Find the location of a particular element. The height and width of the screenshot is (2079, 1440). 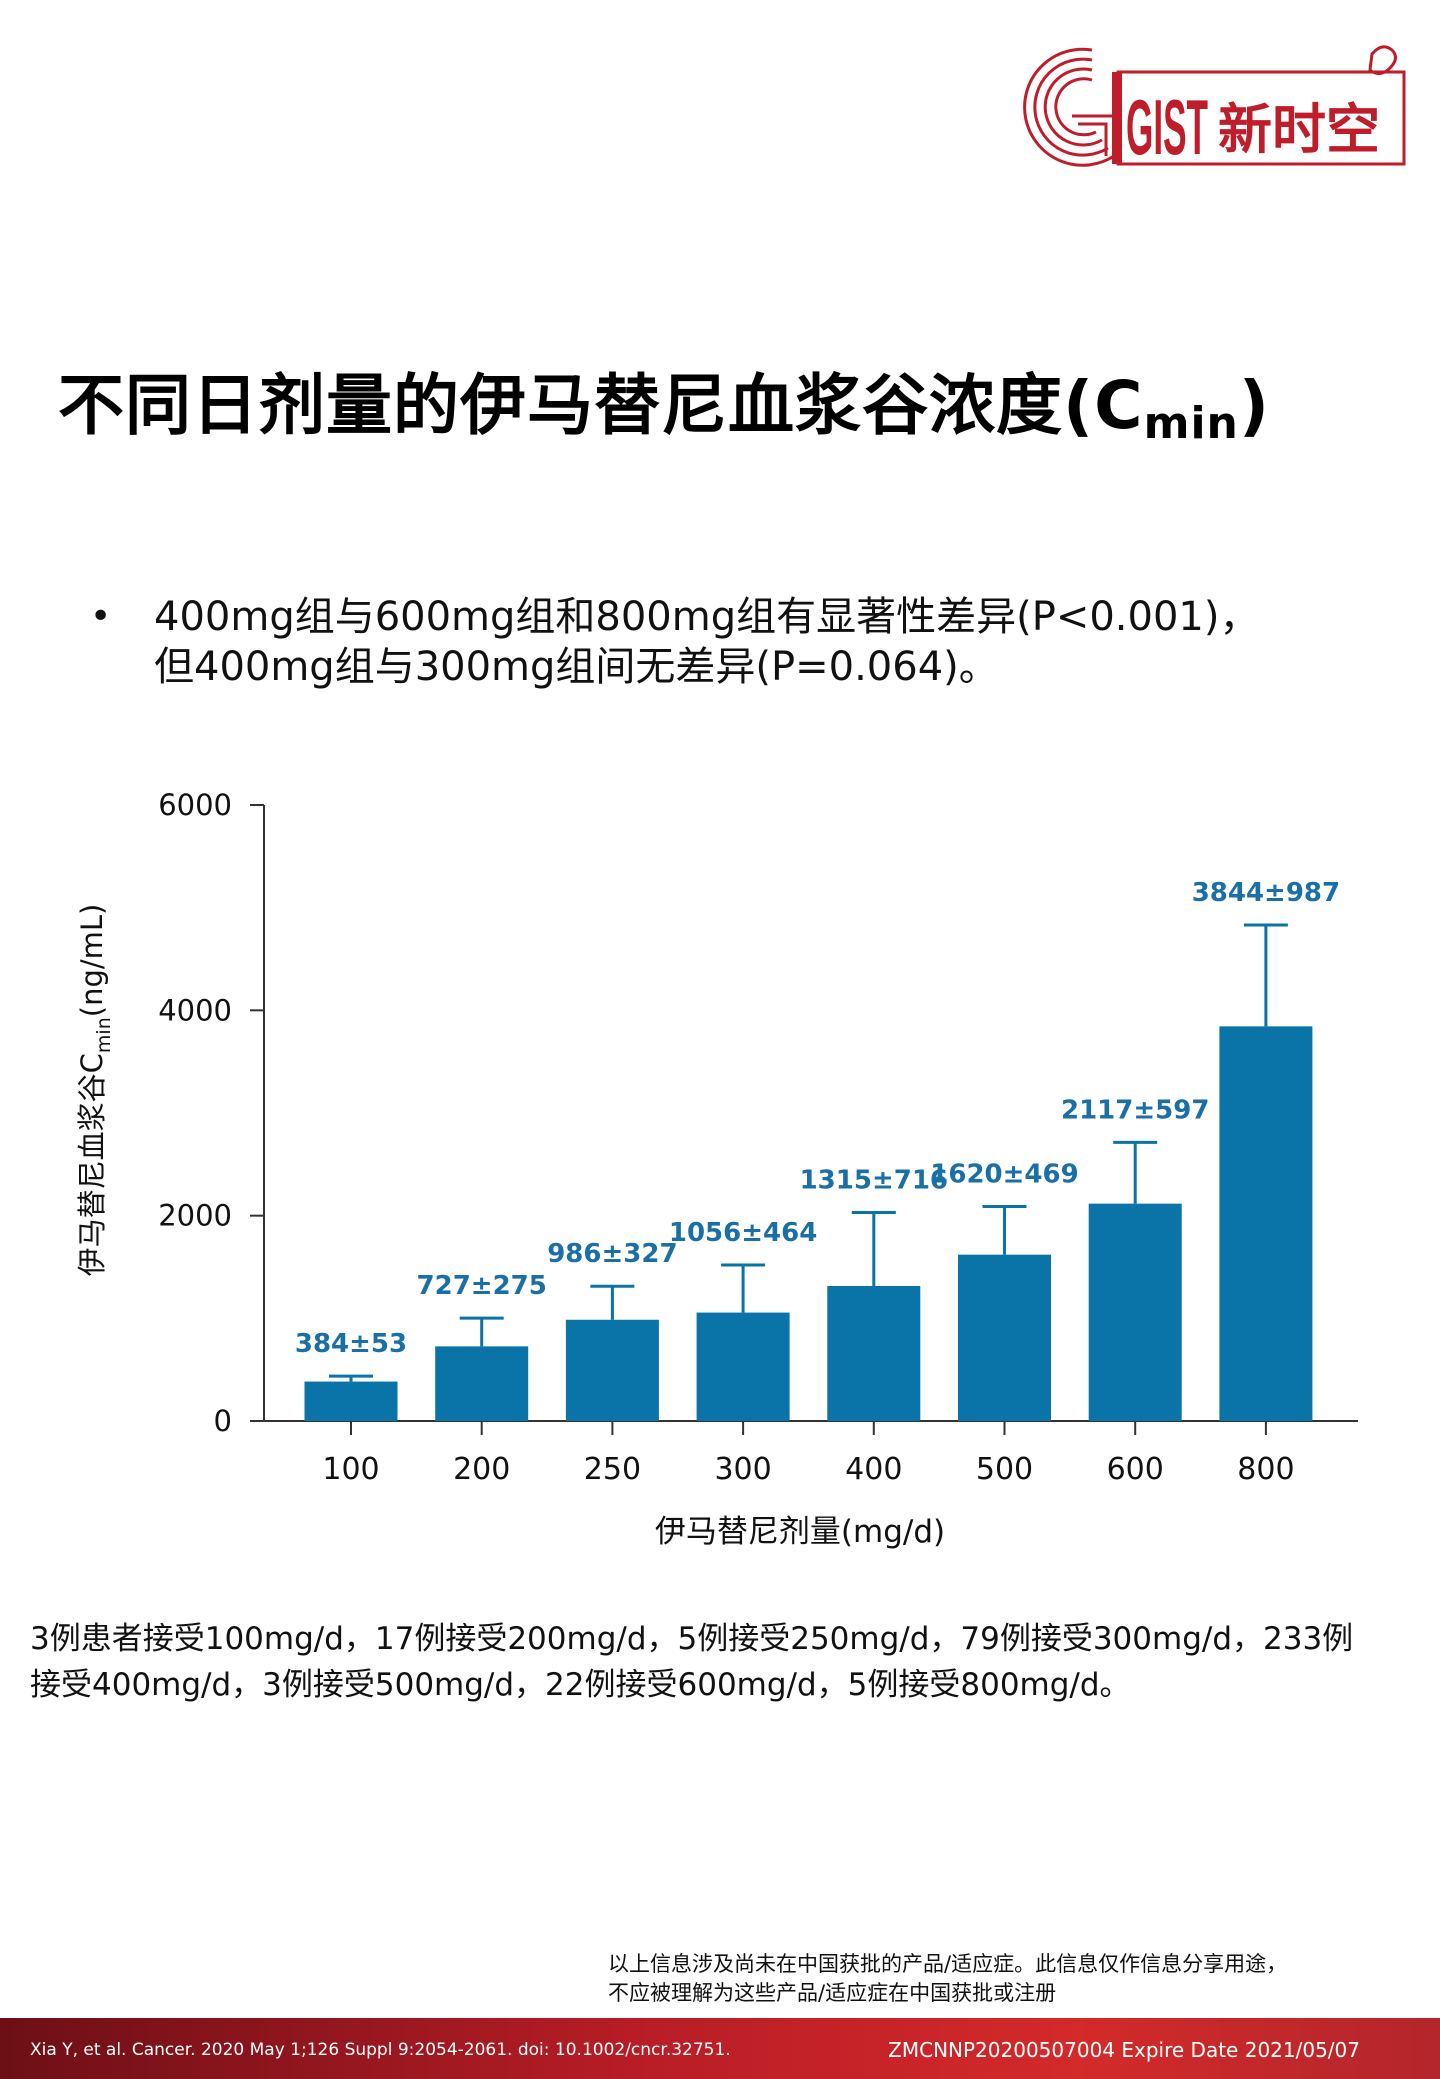

disclaimer-line-2: 不应被理解为这些产品/适应症在中国获批或注册 is located at coordinates (832, 1993).